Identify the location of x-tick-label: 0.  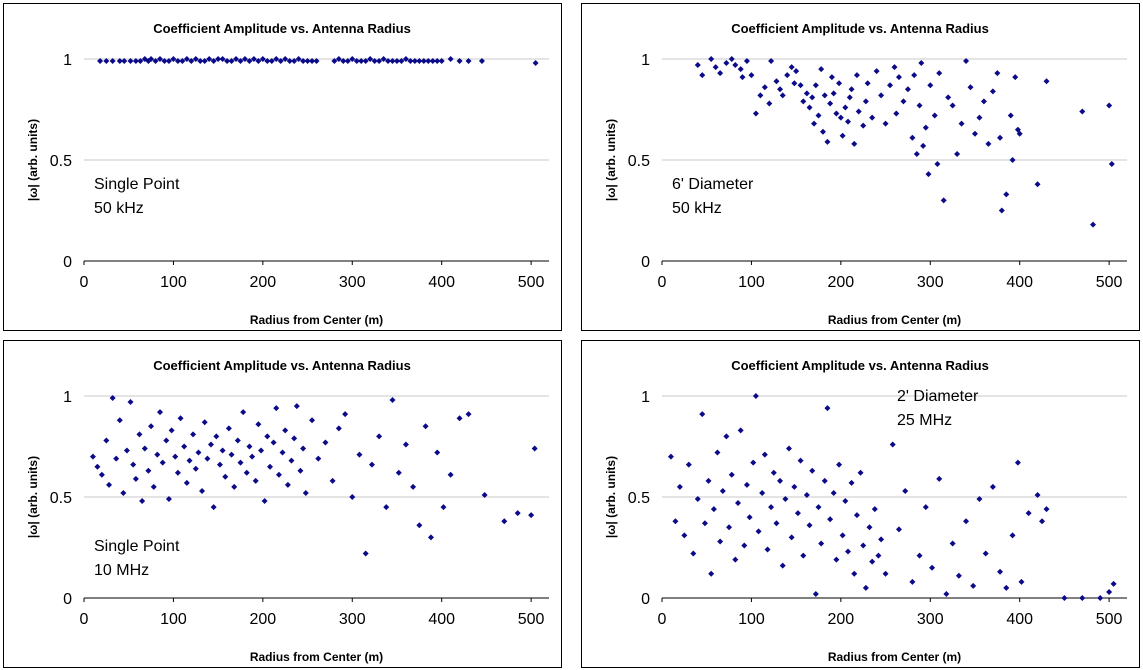
(662, 619).